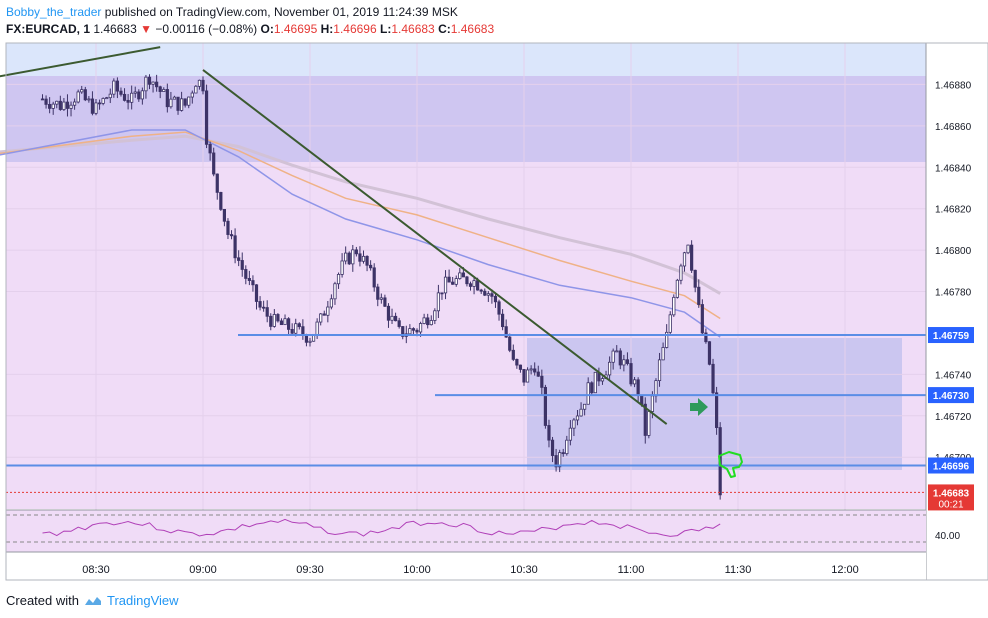 The height and width of the screenshot is (618, 988). What do you see at coordinates (951, 497) in the screenshot?
I see `current-price-box` at bounding box center [951, 497].